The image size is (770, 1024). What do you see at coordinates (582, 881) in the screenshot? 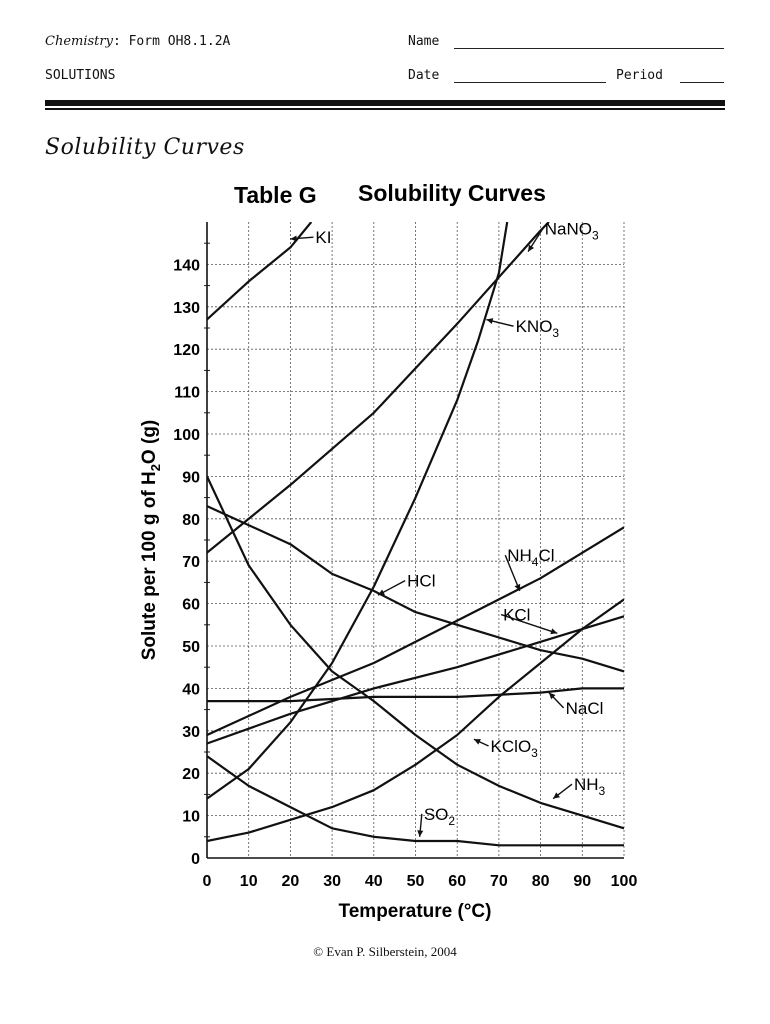
I see `x-tick-label: 90` at bounding box center [582, 881].